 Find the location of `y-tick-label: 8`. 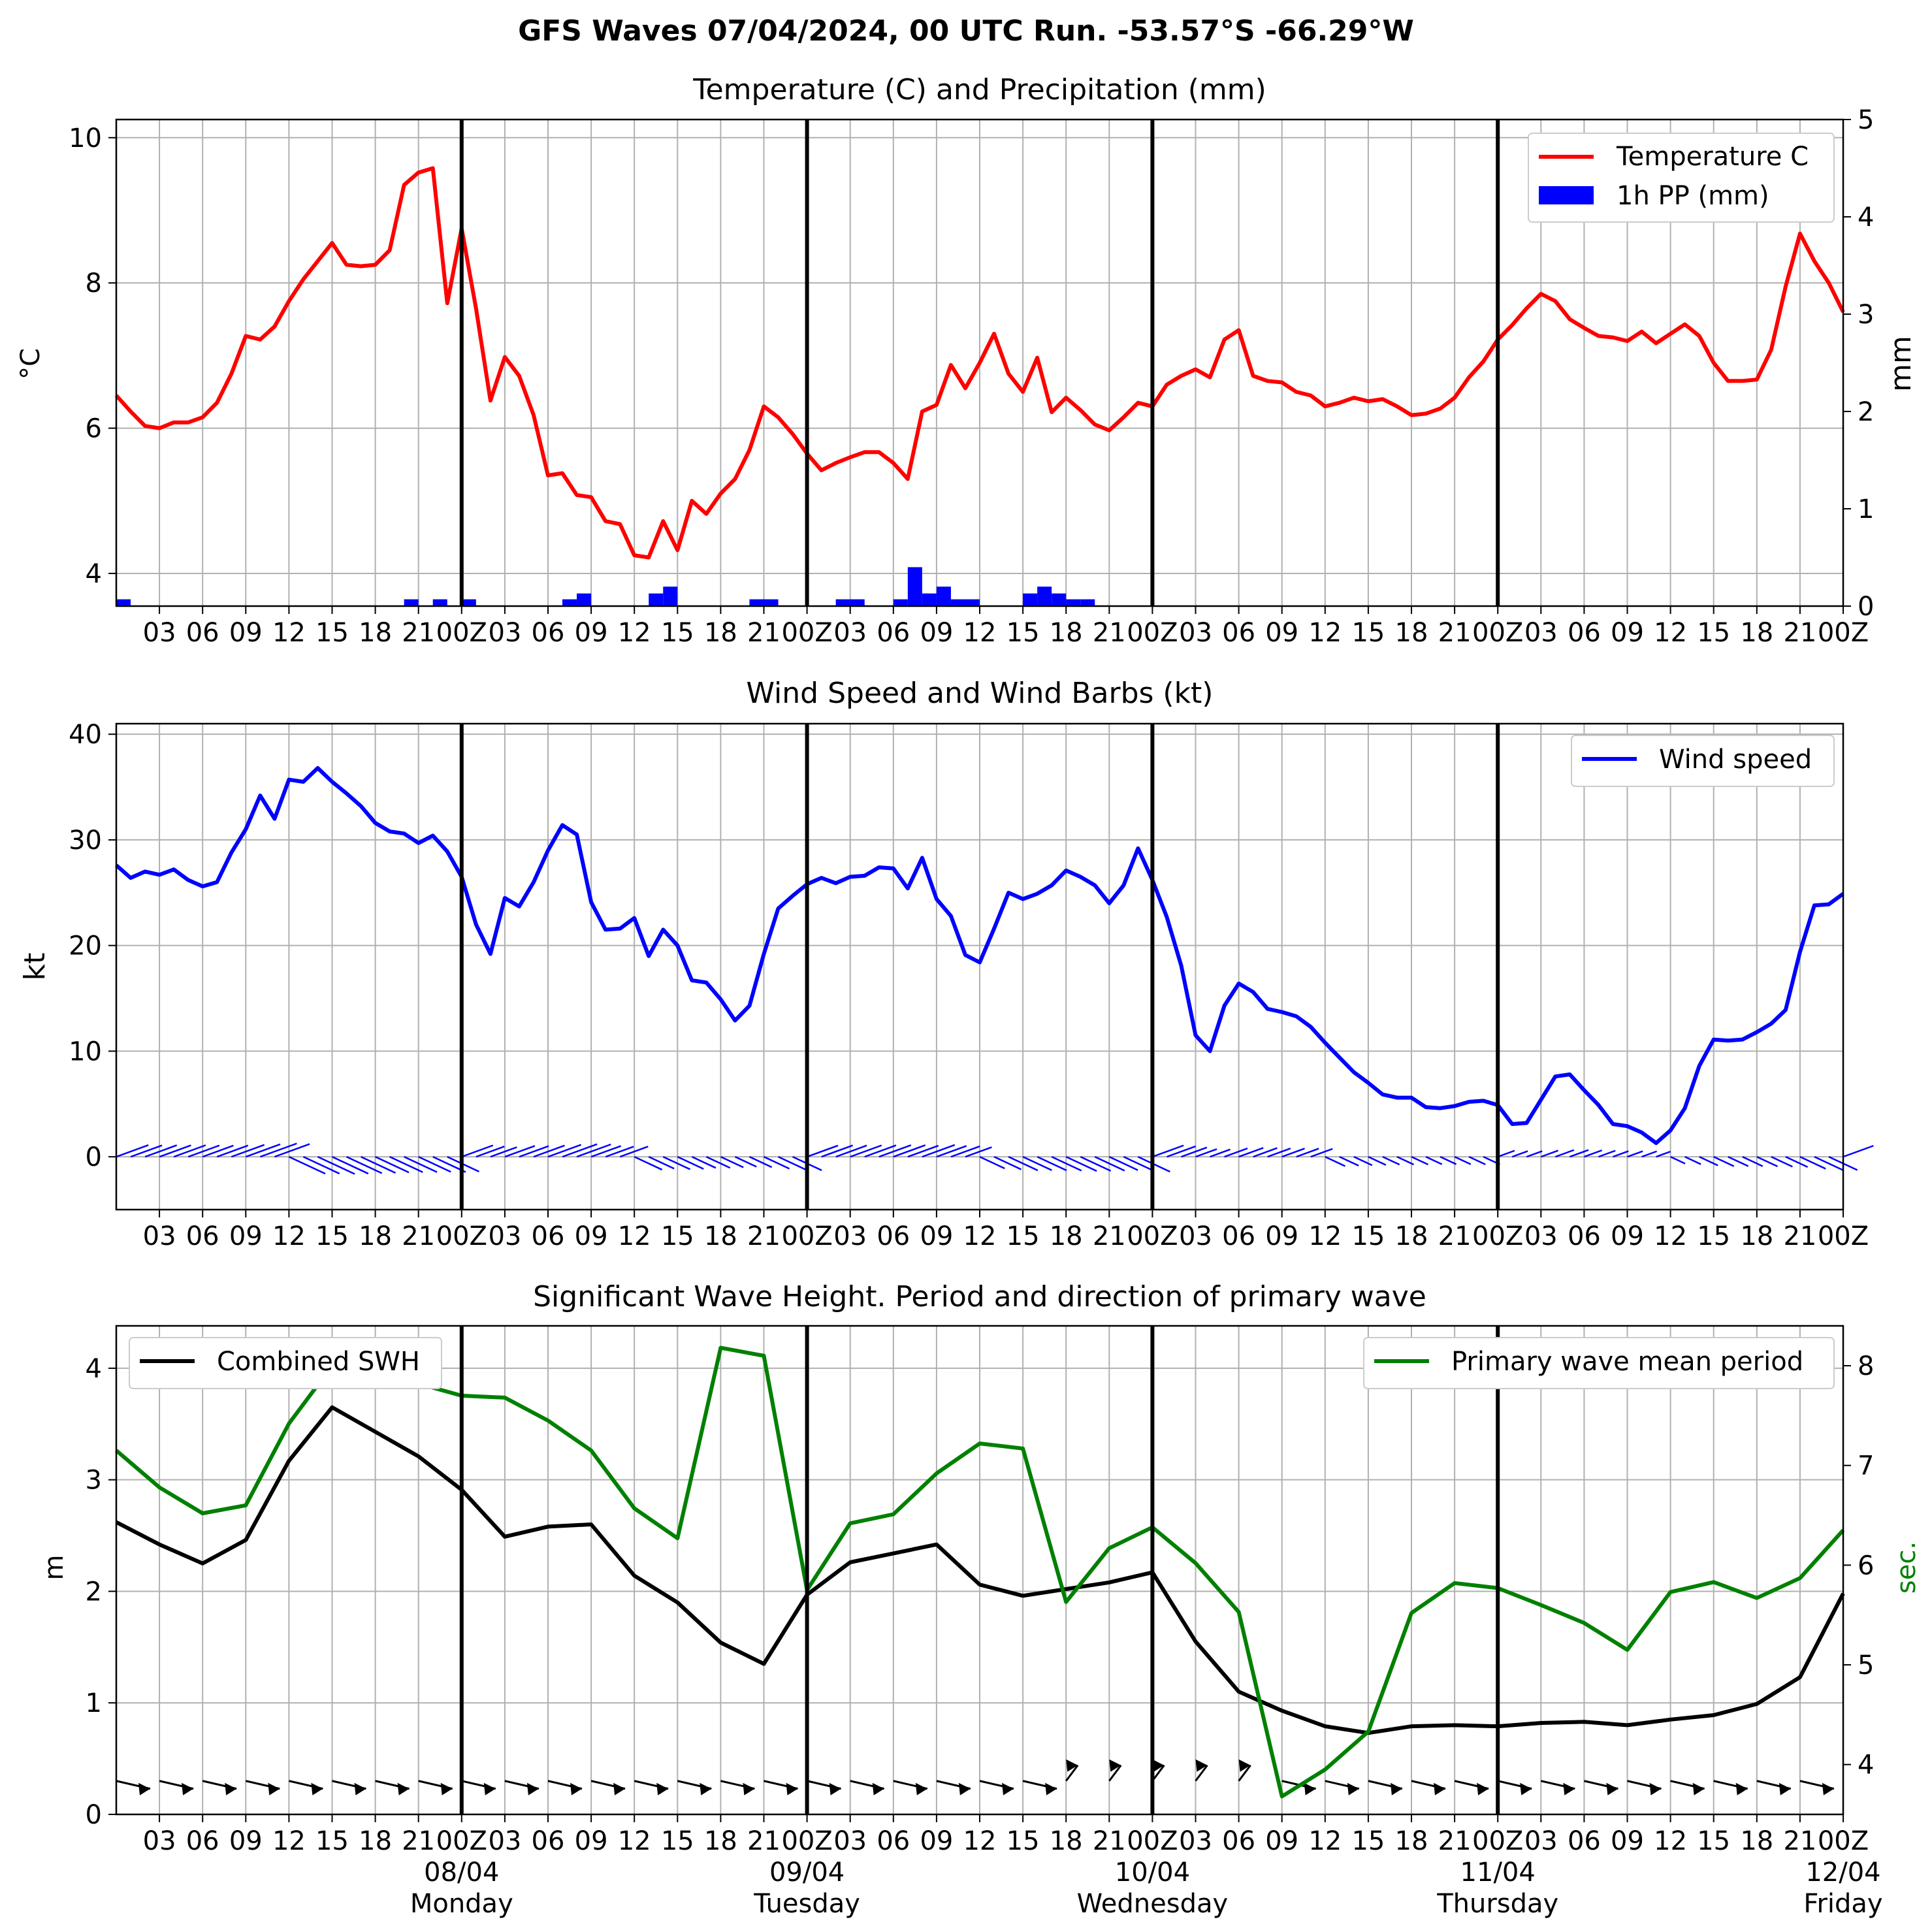

y-tick-label: 8 is located at coordinates (94, 283).